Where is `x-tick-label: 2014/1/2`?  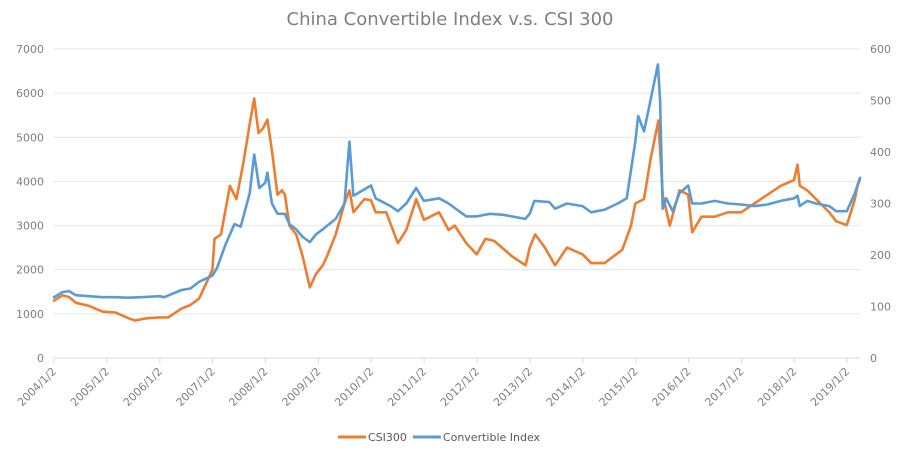
x-tick-label: 2014/1/2 is located at coordinates (566, 387).